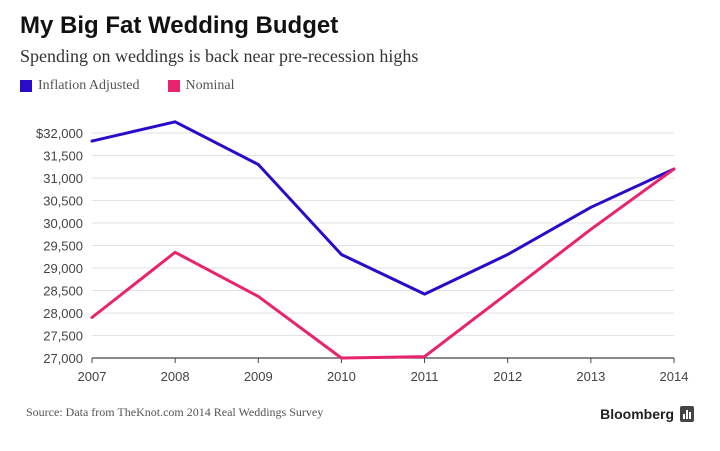 The height and width of the screenshot is (451, 720). I want to click on y-tick-label: 29,000, so click(63, 268).